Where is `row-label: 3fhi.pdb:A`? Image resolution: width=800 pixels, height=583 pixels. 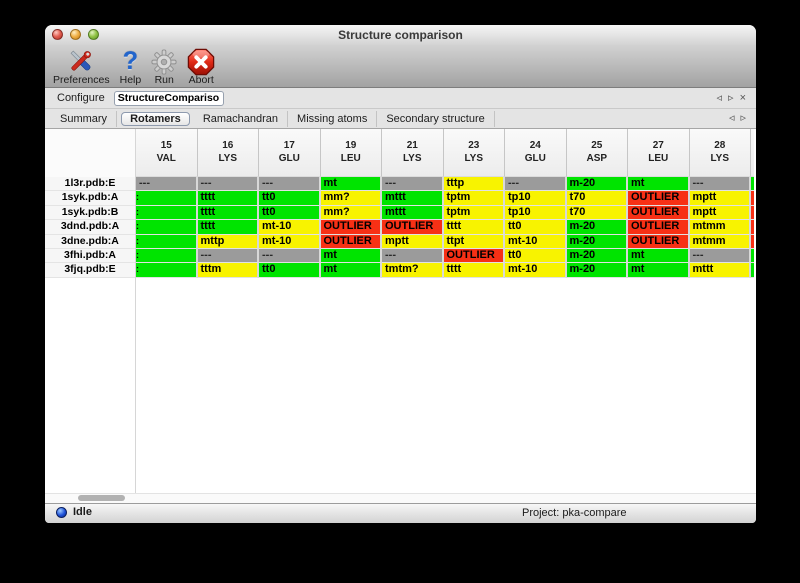 row-label: 3fhi.pdb:A is located at coordinates (90, 256).